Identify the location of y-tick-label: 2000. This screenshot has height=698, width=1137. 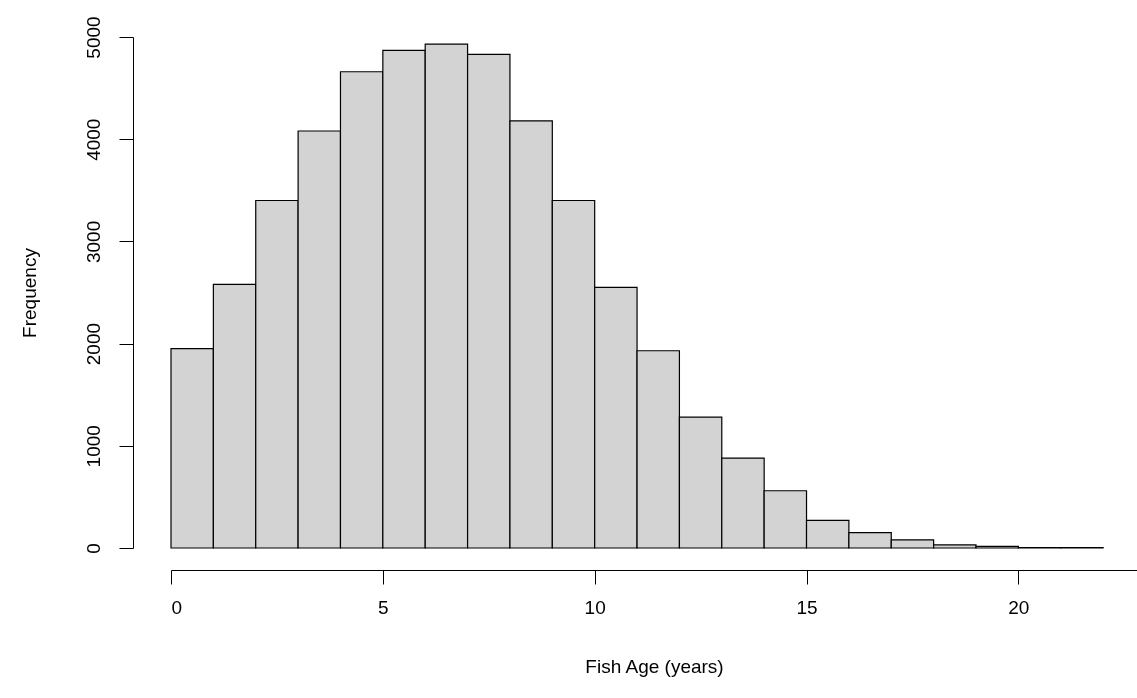
(93, 344).